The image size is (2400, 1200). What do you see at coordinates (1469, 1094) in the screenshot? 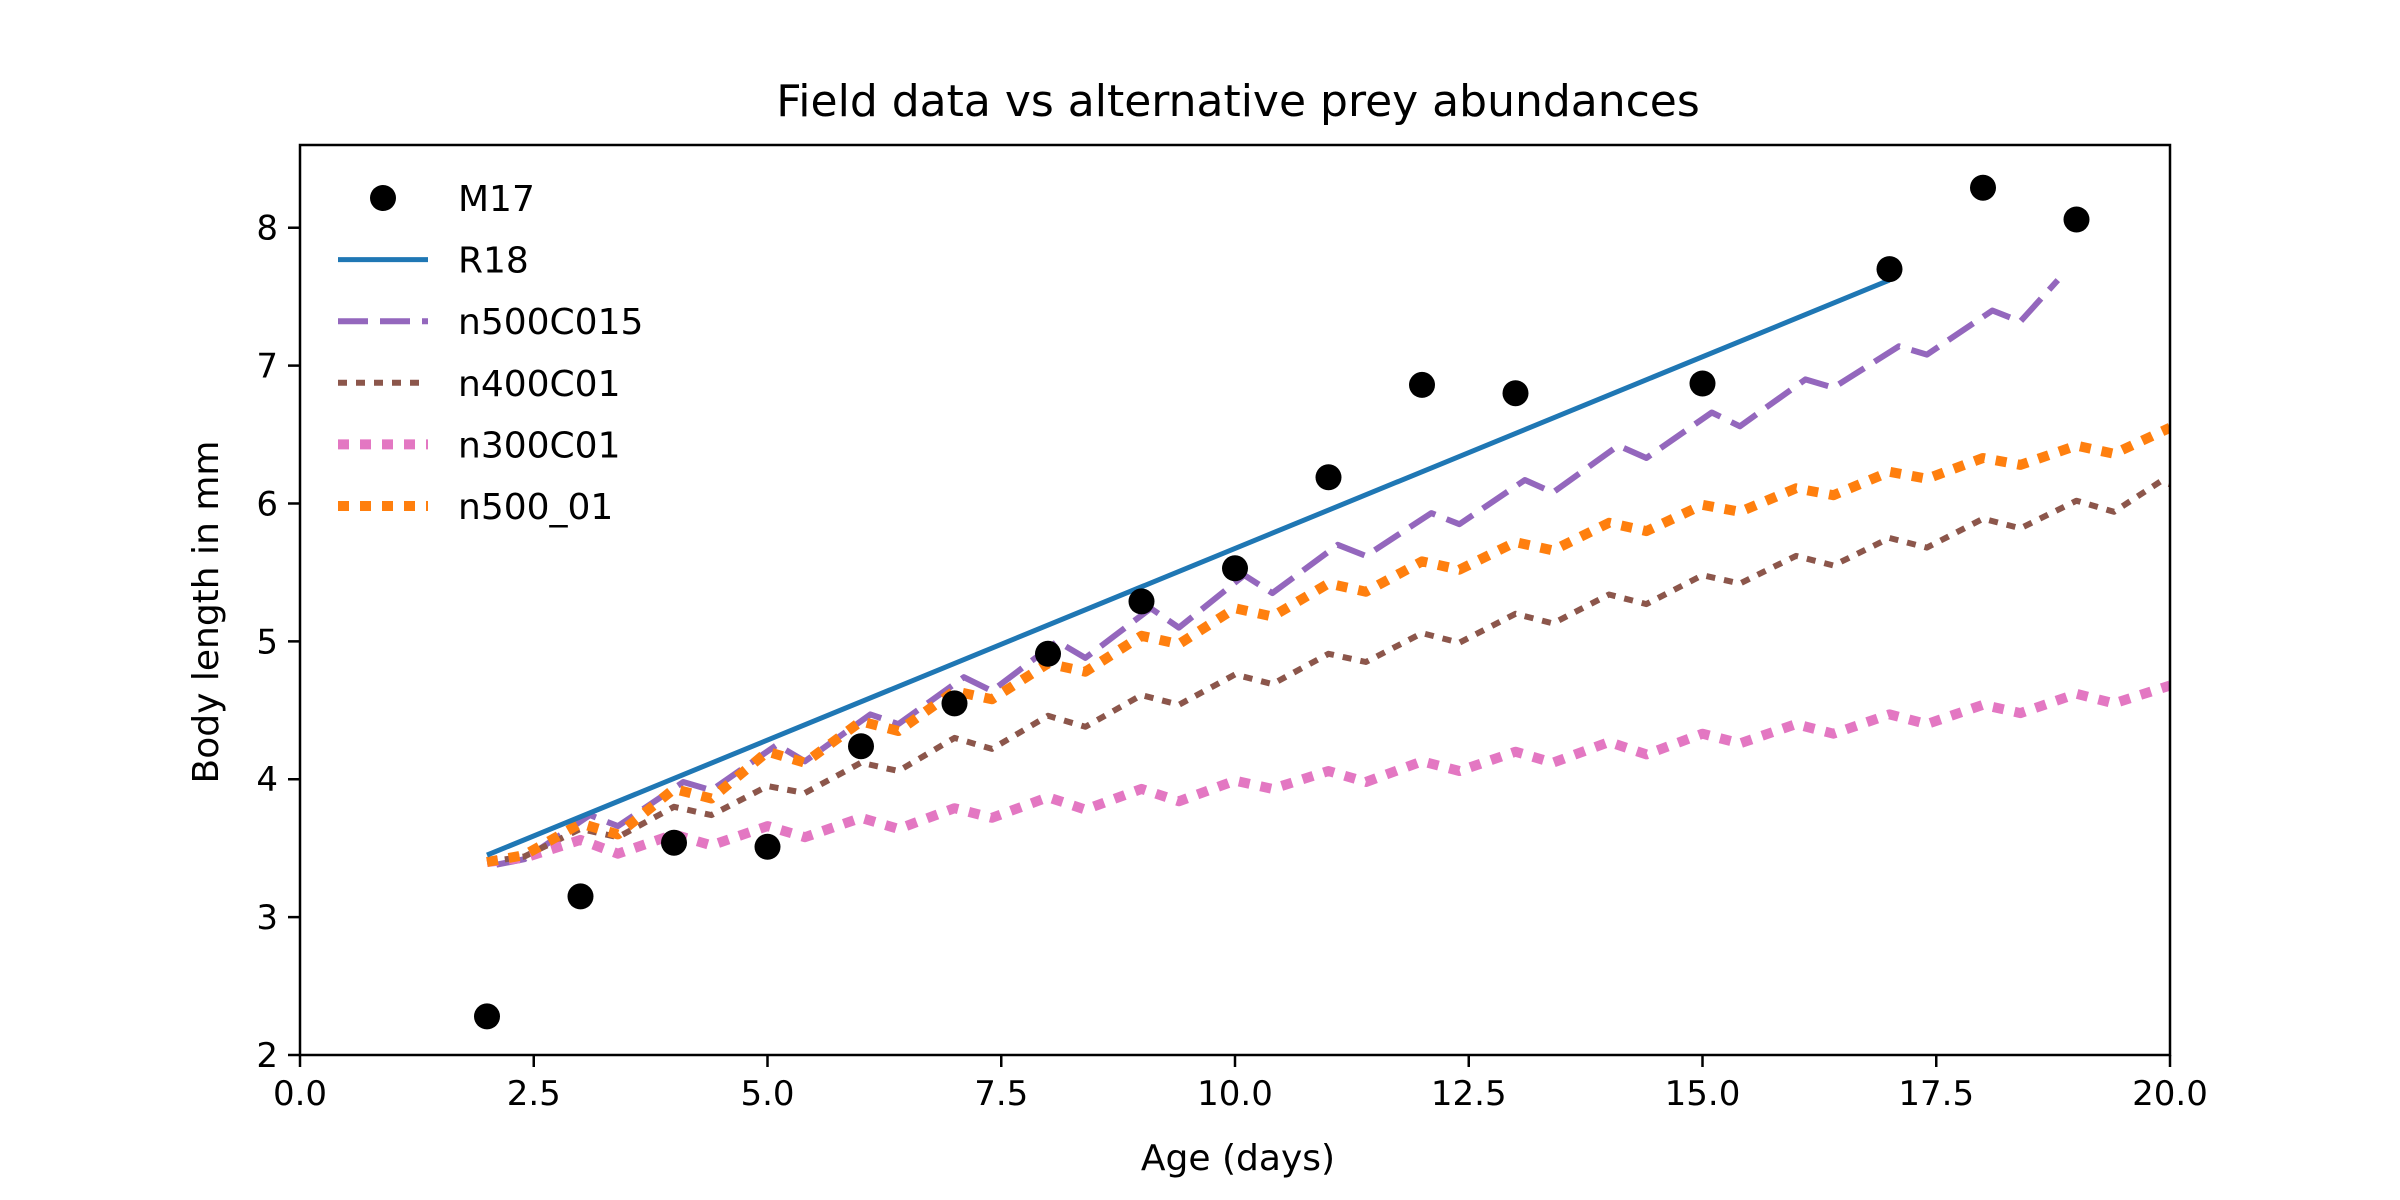
I see `x-tick-label: 12.5` at bounding box center [1469, 1094].